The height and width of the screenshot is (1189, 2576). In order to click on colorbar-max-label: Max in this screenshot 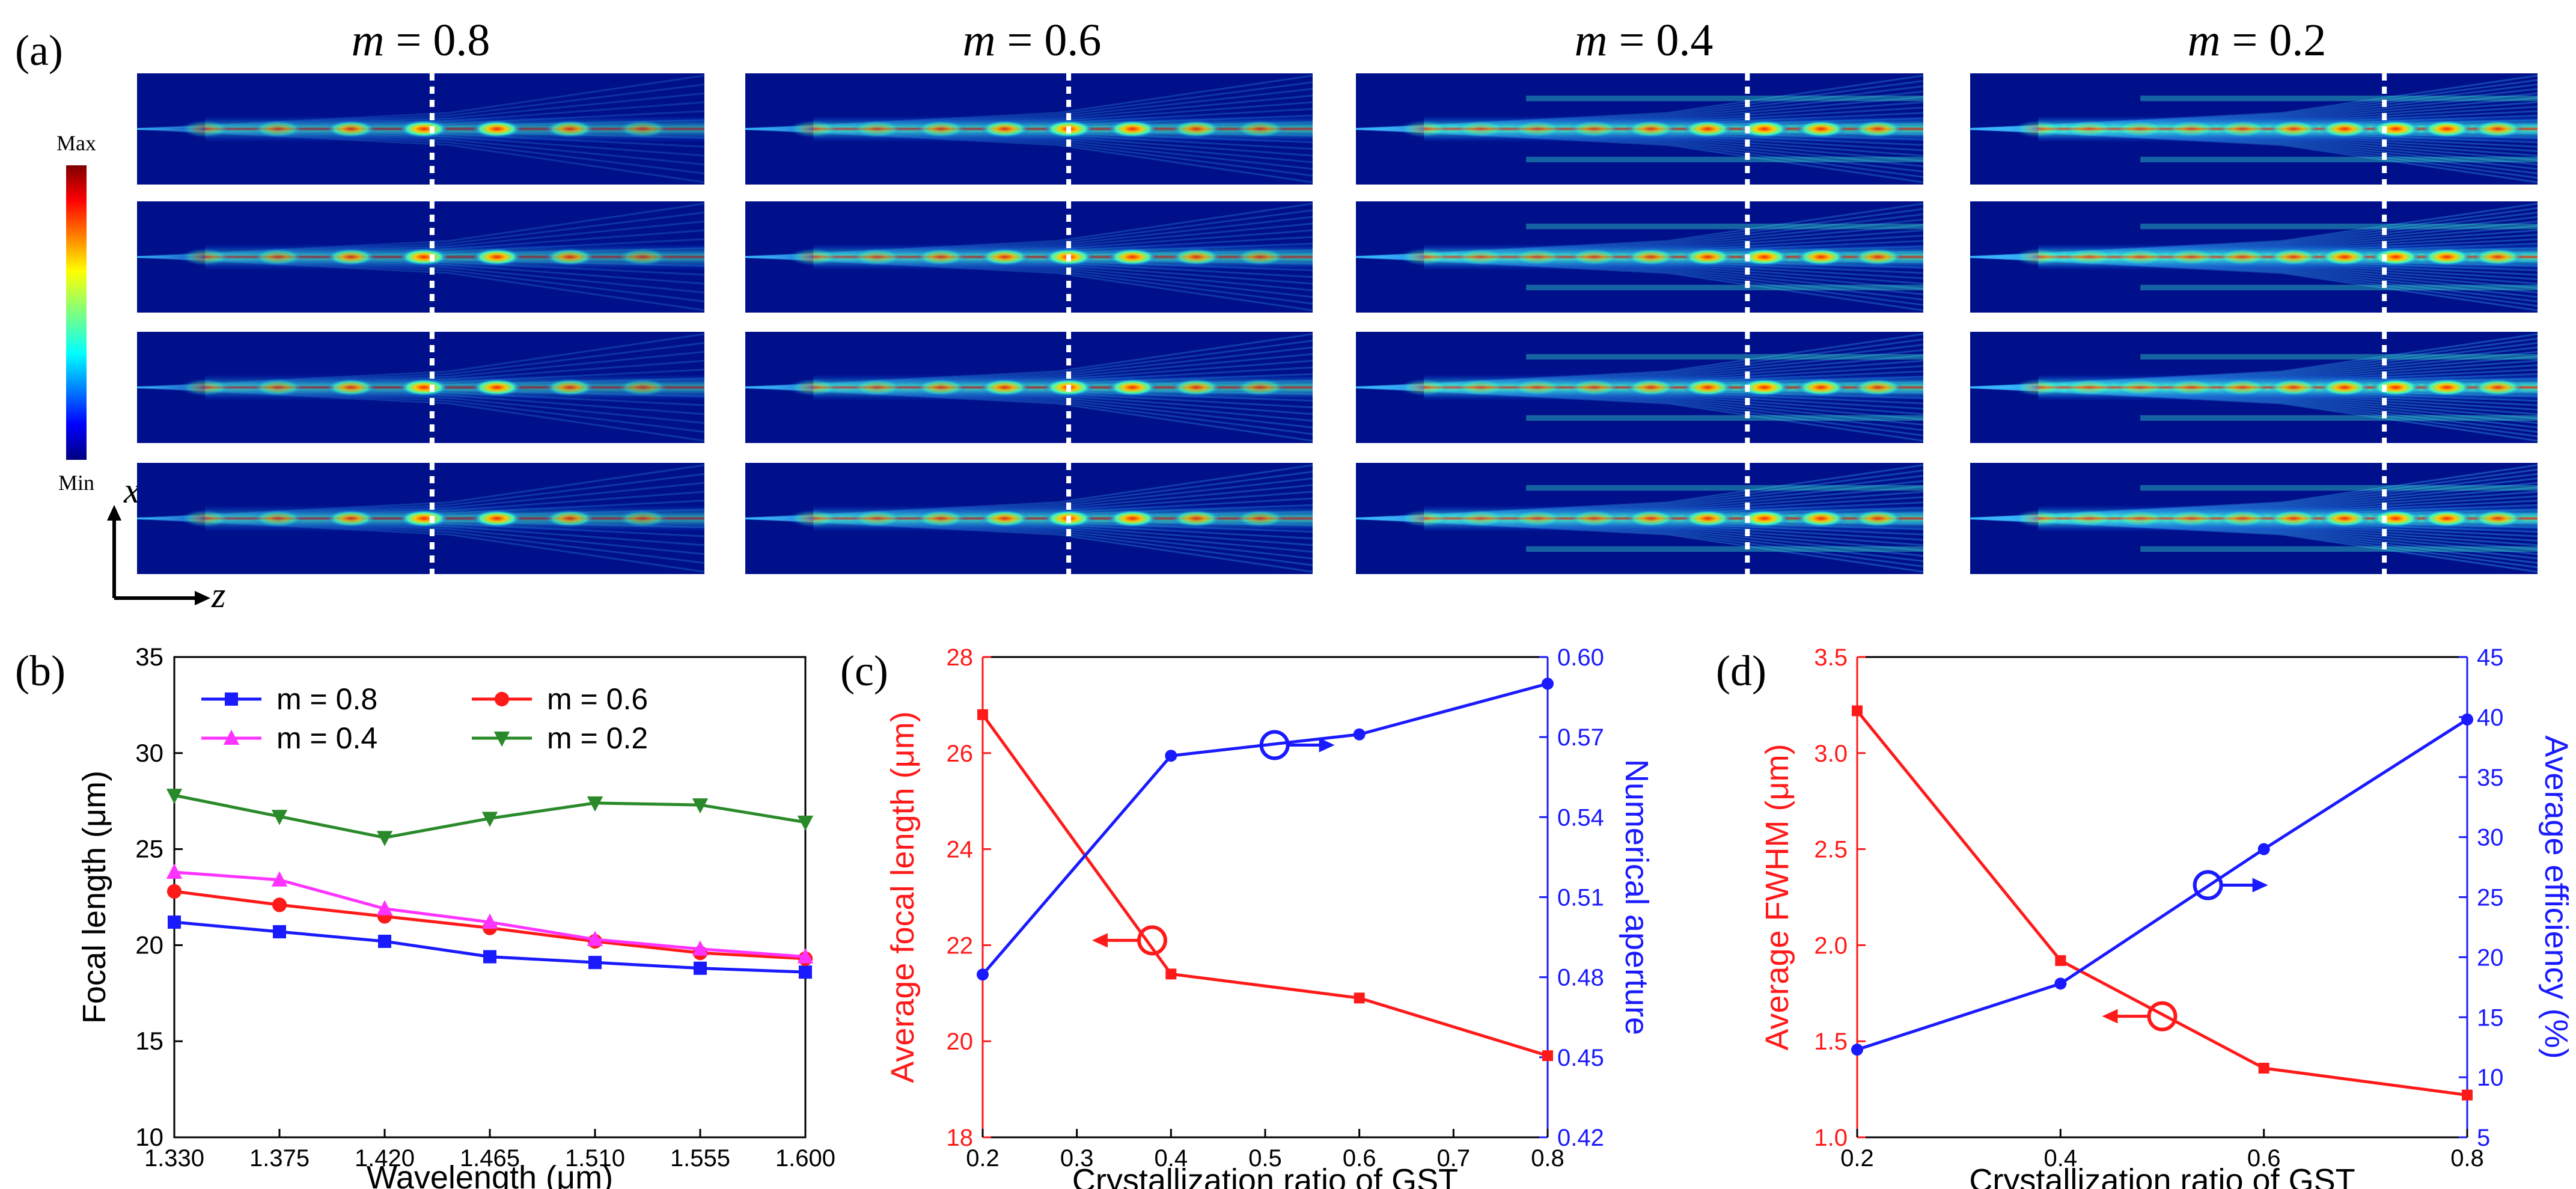, I will do `click(76, 143)`.